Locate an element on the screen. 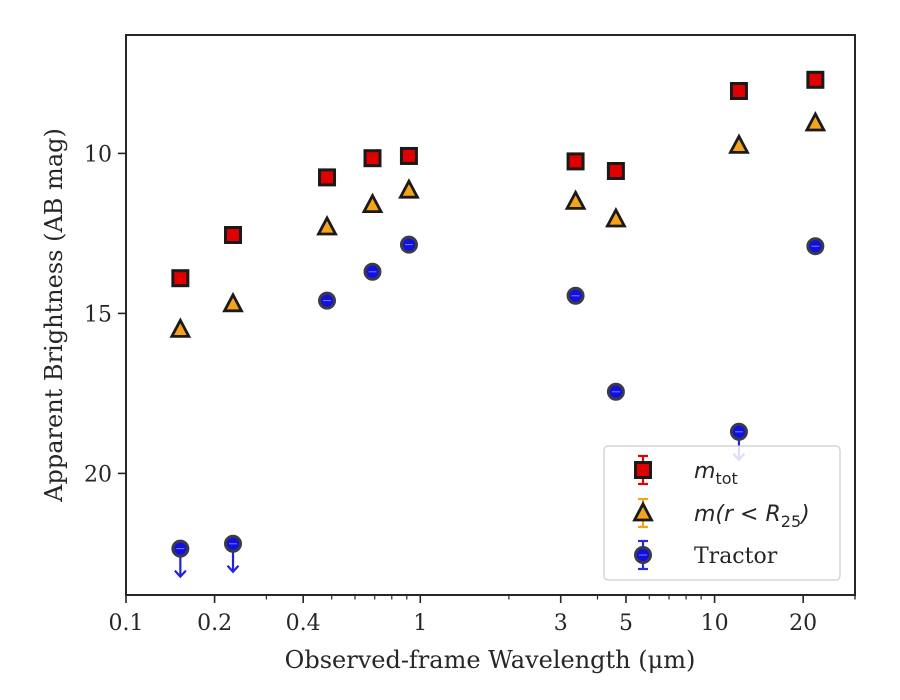  legend-label: Tractor is located at coordinates (736, 556).